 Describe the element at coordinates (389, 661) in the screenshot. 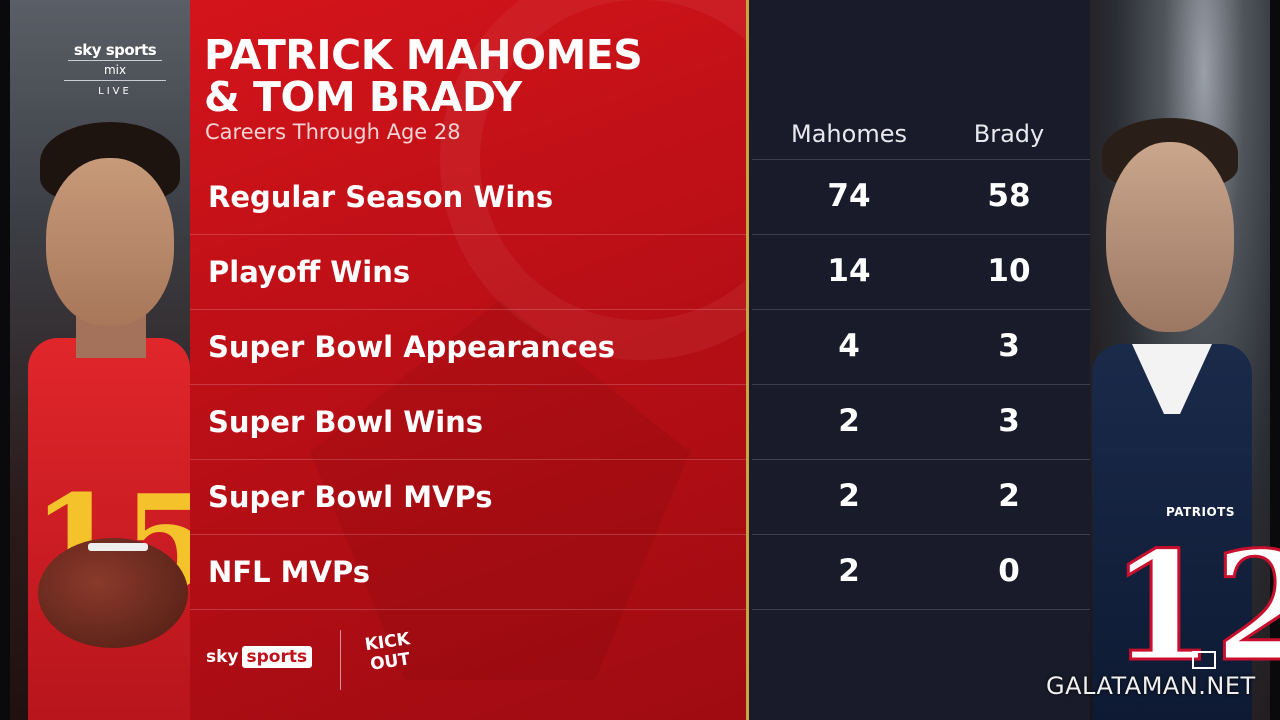

I see `kick-it-out-logo: KICK OUT` at that location.